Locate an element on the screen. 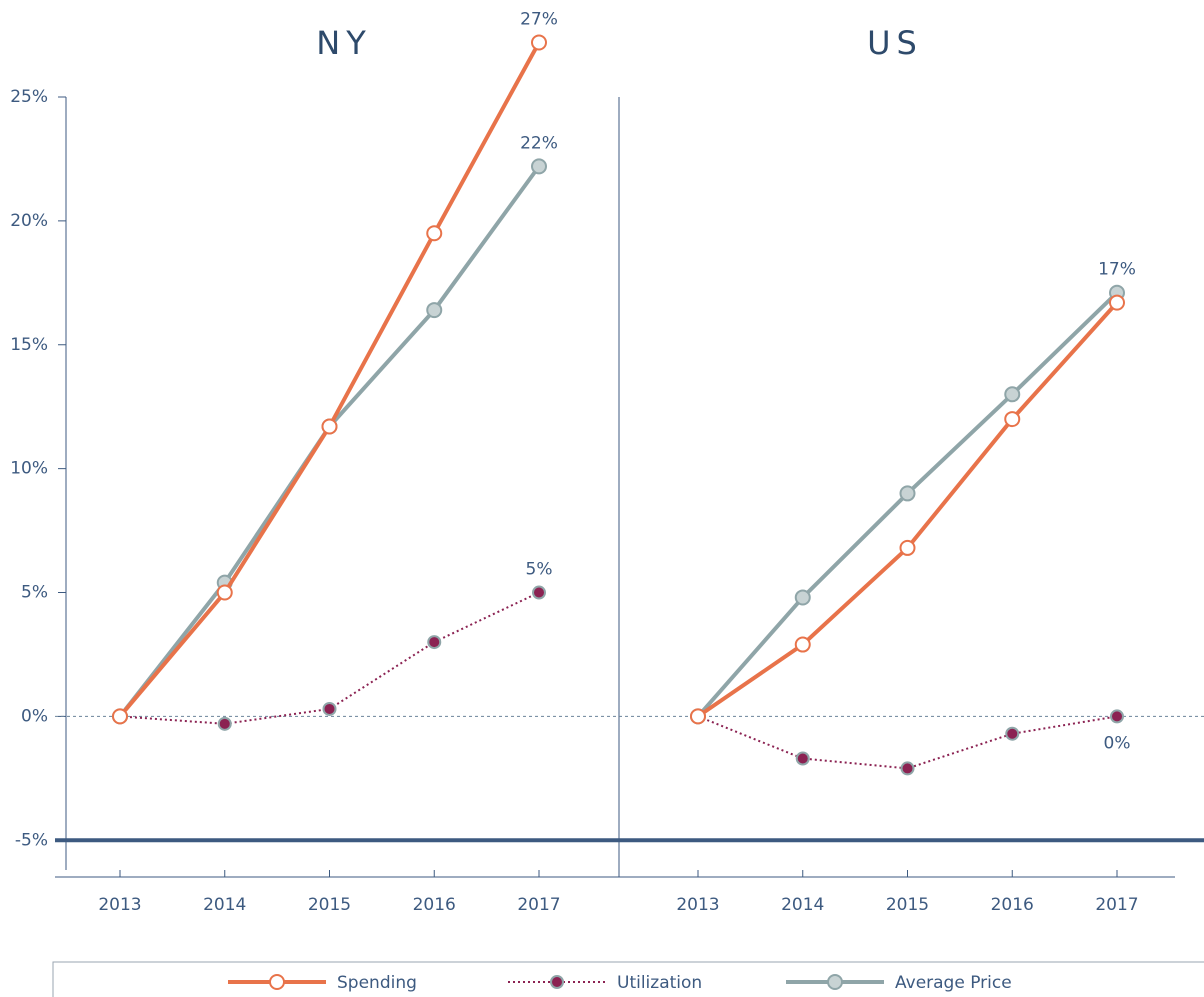 The width and height of the screenshot is (1204, 997). panel-title: US is located at coordinates (895, 43).